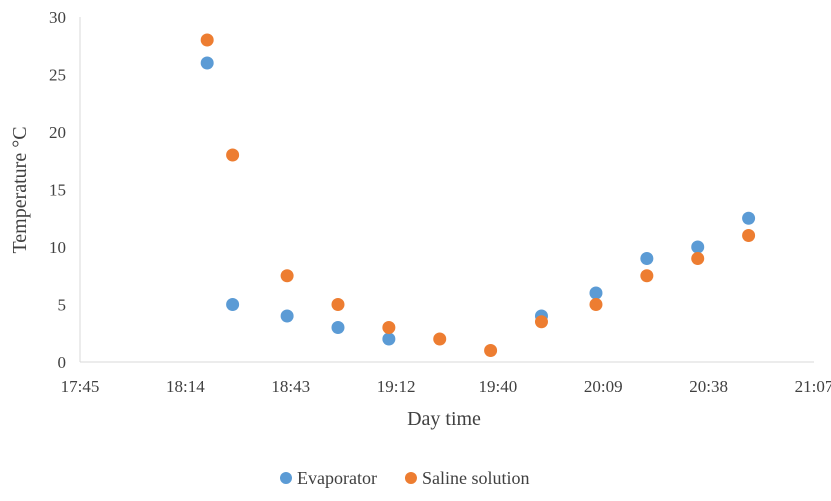 This screenshot has width=831, height=501. What do you see at coordinates (286, 478) in the screenshot?
I see `evaporator-legend-marker` at bounding box center [286, 478].